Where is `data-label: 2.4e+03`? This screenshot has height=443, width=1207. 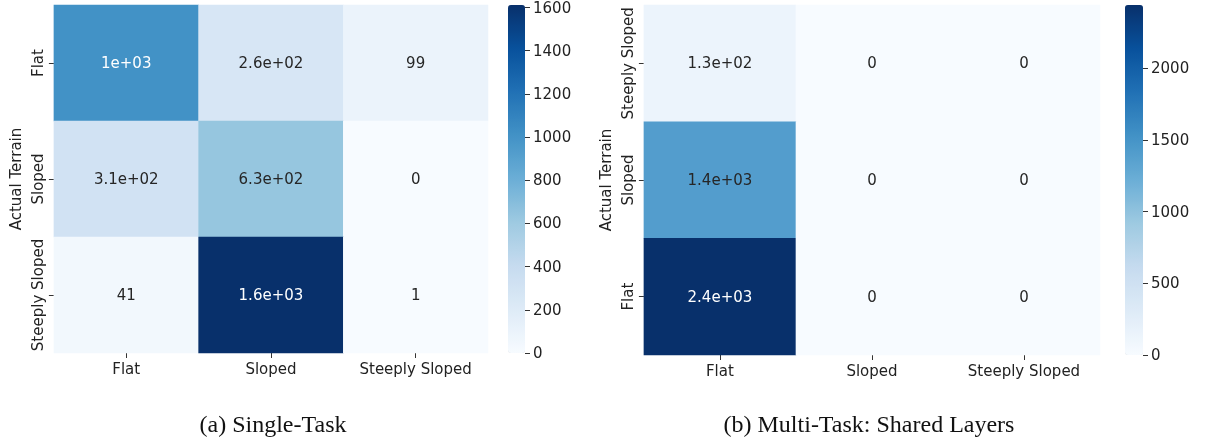
data-label: 2.4e+03 is located at coordinates (720, 296).